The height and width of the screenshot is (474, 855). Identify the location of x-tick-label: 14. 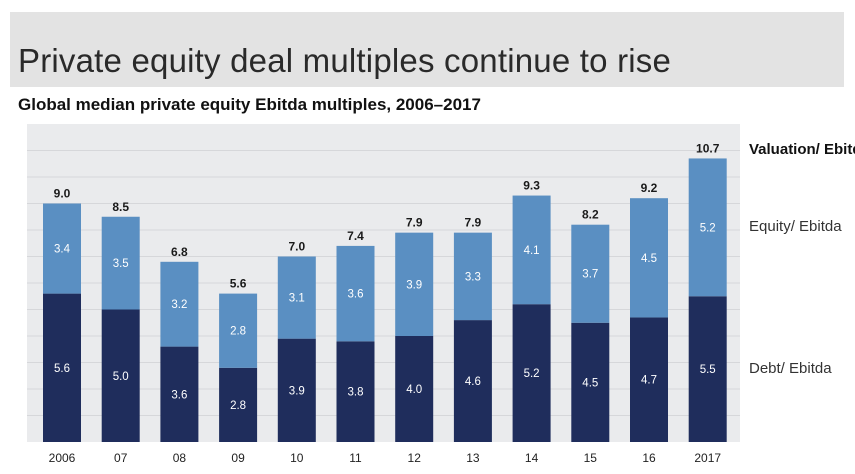
(532, 458).